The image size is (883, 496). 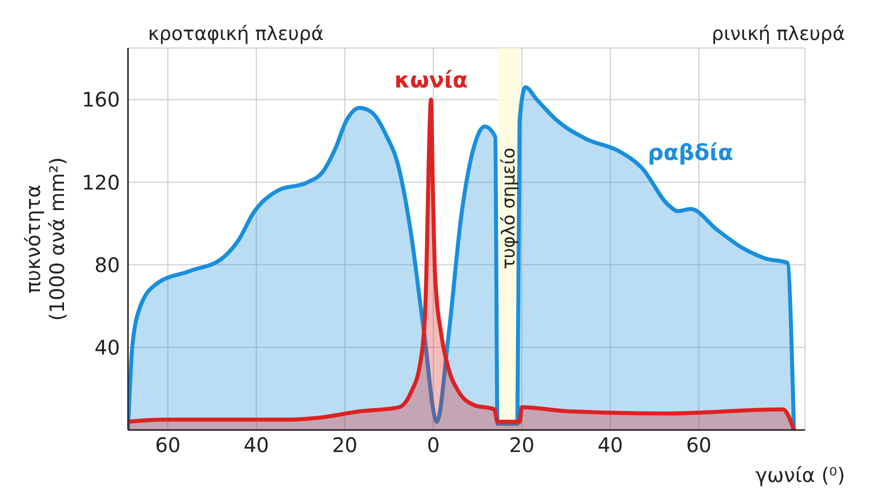 What do you see at coordinates (800, 475) in the screenshot?
I see `x-axis-title: γωνία (⁰)` at bounding box center [800, 475].